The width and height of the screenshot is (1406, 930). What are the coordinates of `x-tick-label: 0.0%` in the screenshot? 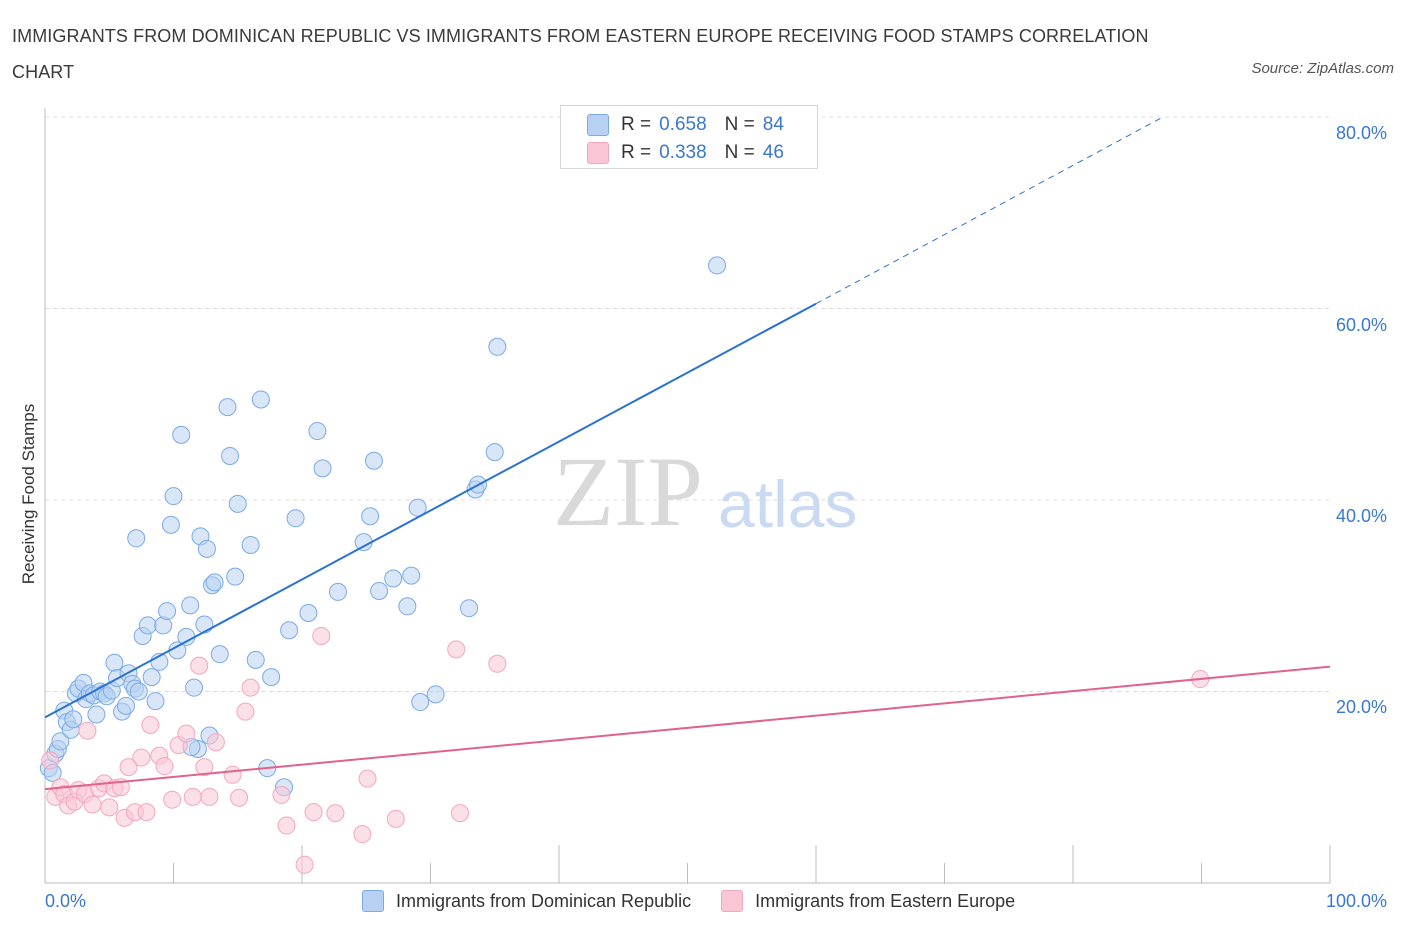 It's located at (66, 901).